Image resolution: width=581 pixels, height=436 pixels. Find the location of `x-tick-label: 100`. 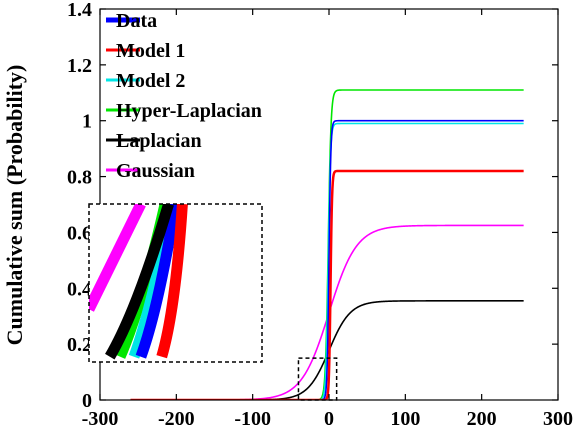

x-tick-label: 100 is located at coordinates (405, 419).